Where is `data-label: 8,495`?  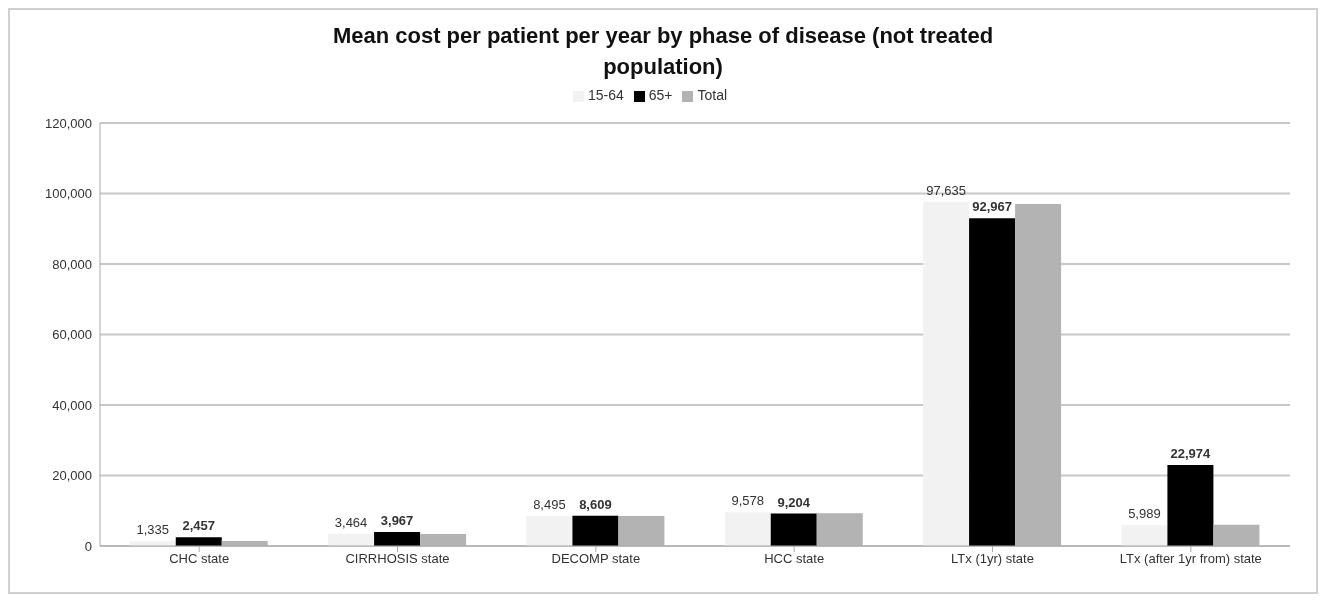 data-label: 8,495 is located at coordinates (549, 505).